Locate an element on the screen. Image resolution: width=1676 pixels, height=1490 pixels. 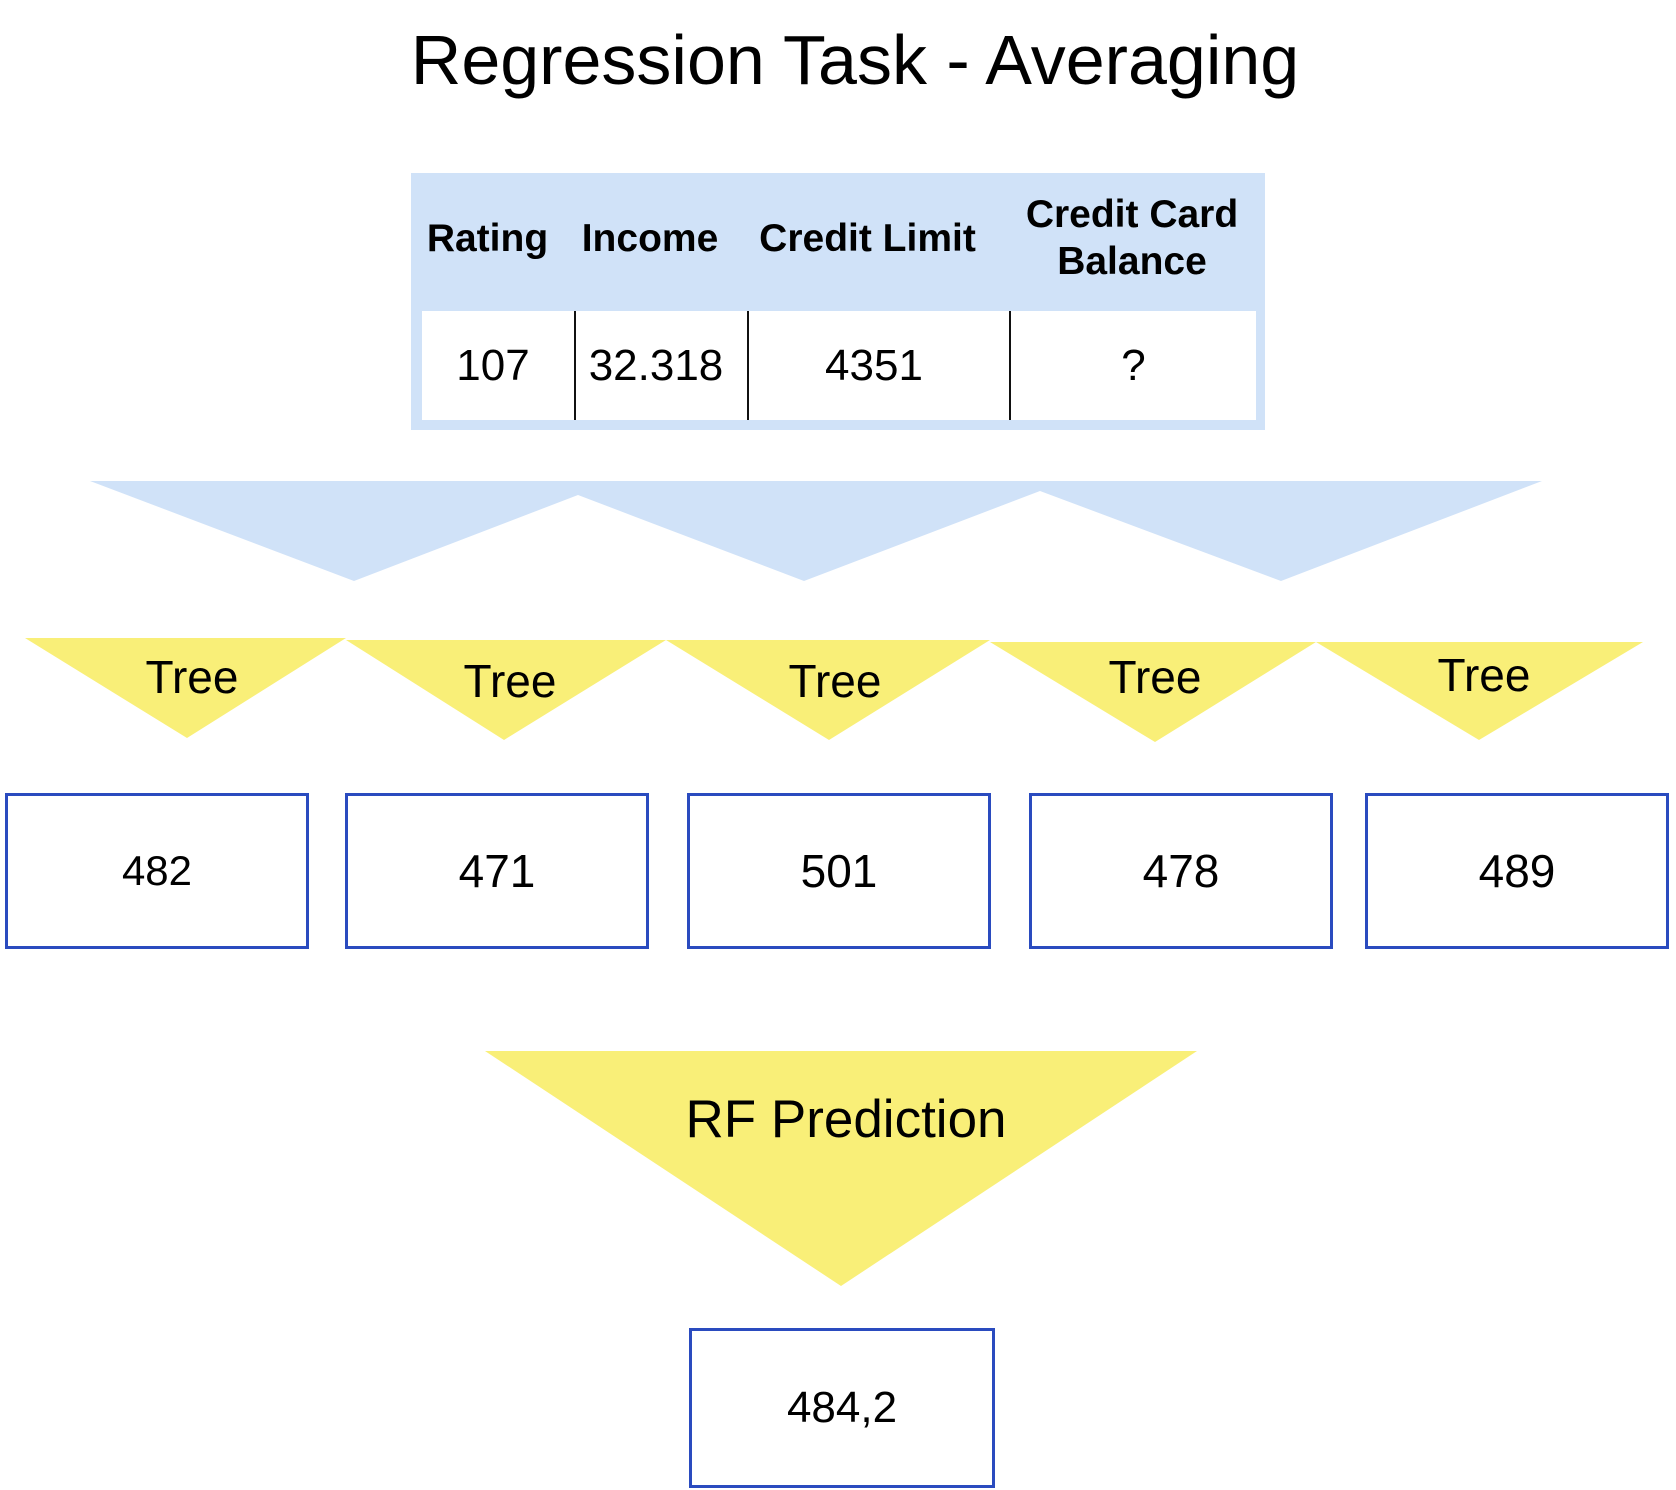
rf-prediction-label: RF Prediction is located at coordinates (846, 1119).